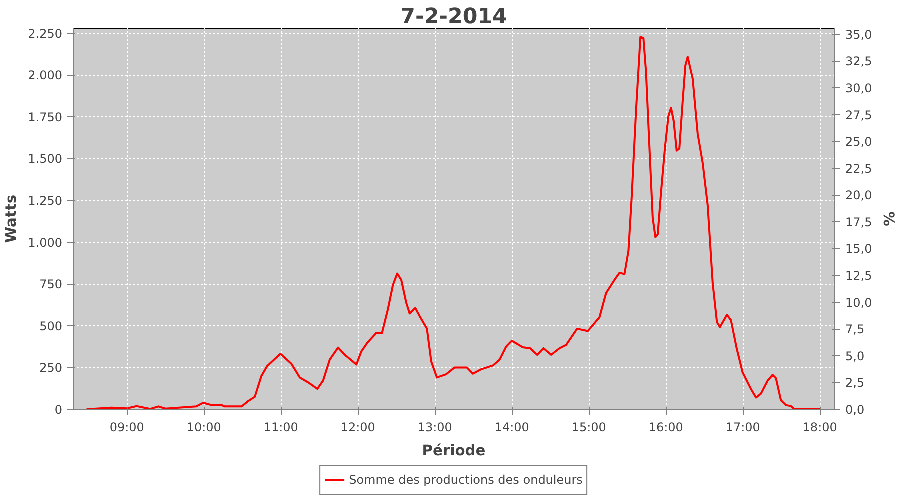  I want to click on y-tick-label: 1.500, so click(45, 159).